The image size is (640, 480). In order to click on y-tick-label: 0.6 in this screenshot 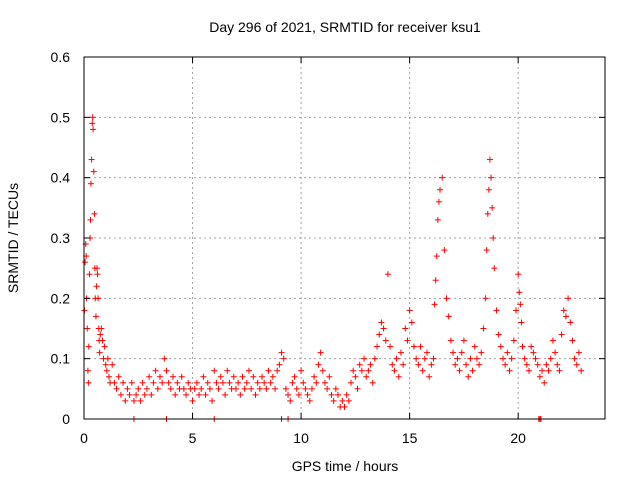, I will do `click(61, 57)`.